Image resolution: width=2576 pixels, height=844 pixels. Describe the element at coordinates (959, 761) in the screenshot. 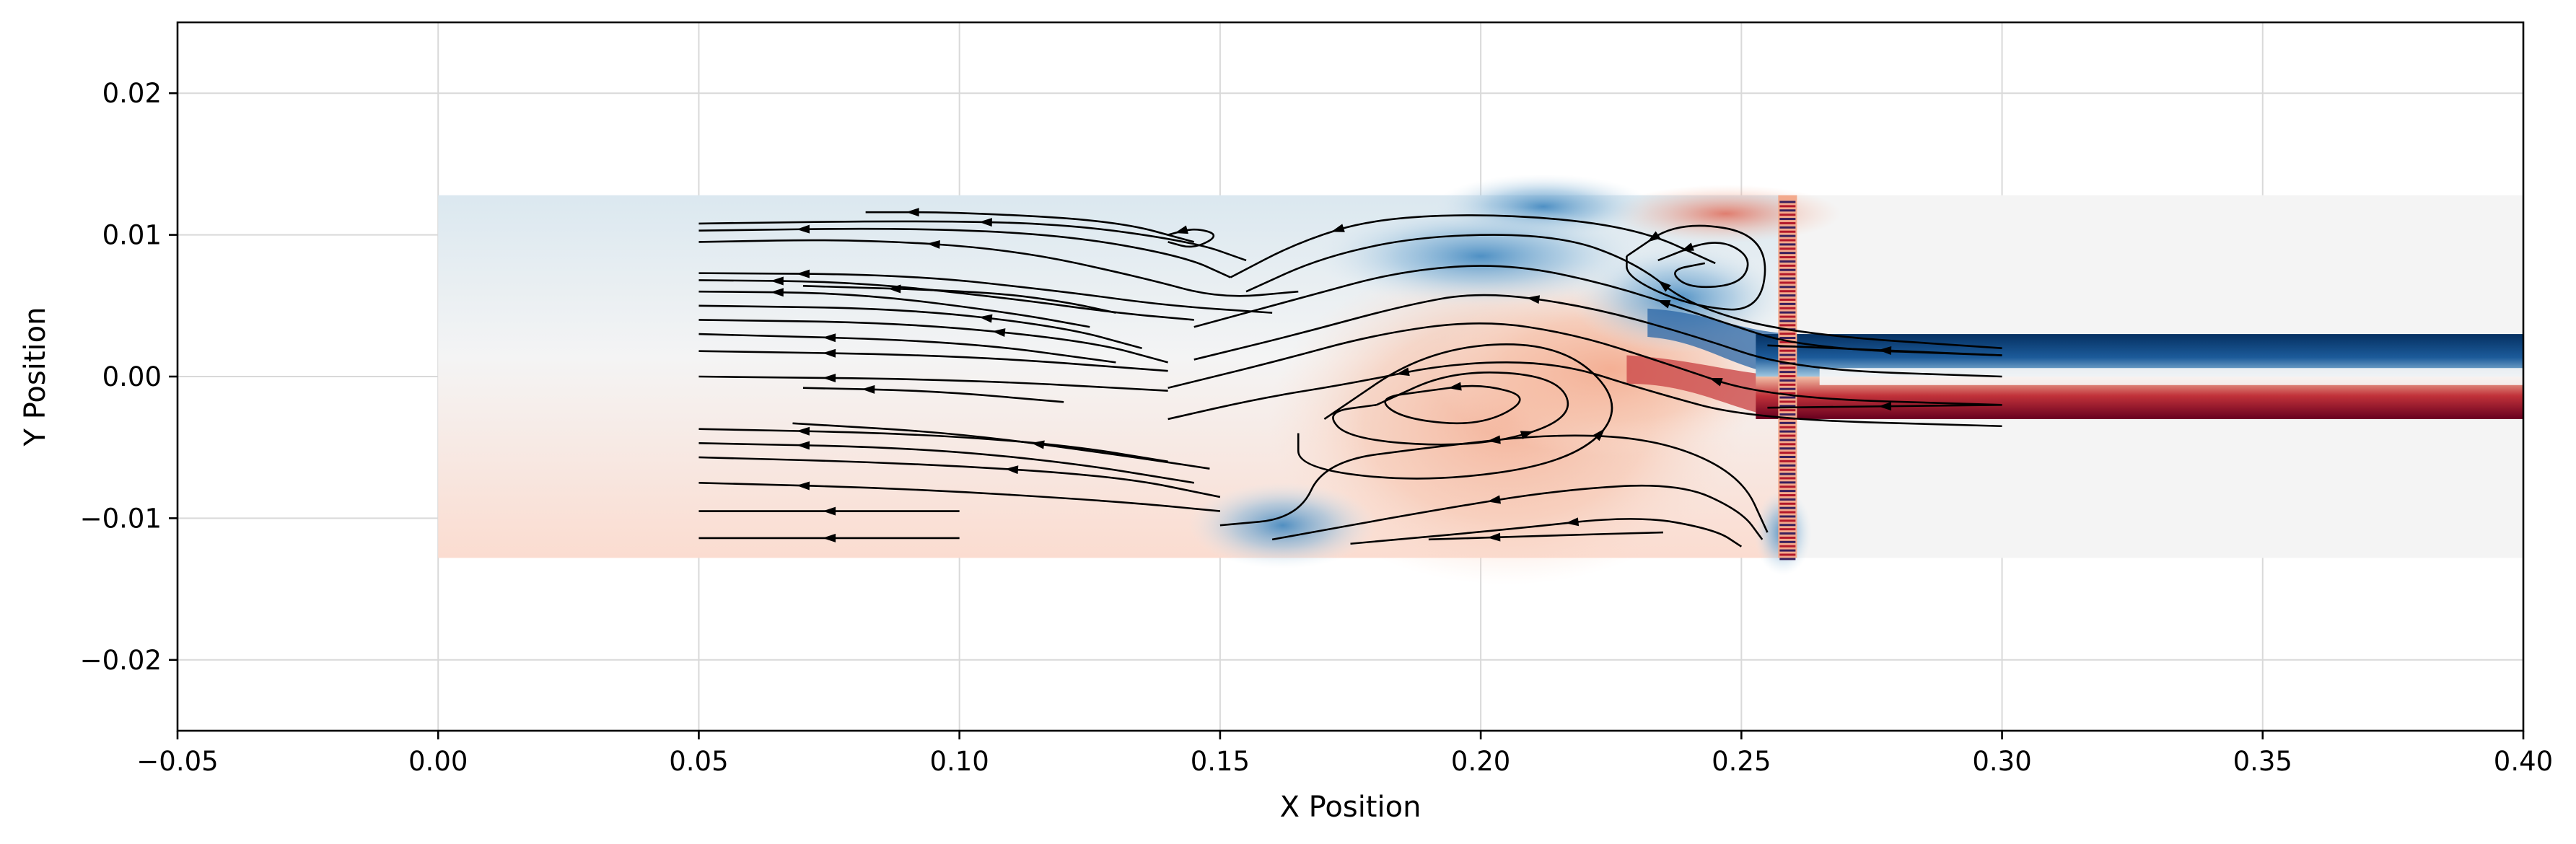

I see `x-tick-label: 0.10` at that location.